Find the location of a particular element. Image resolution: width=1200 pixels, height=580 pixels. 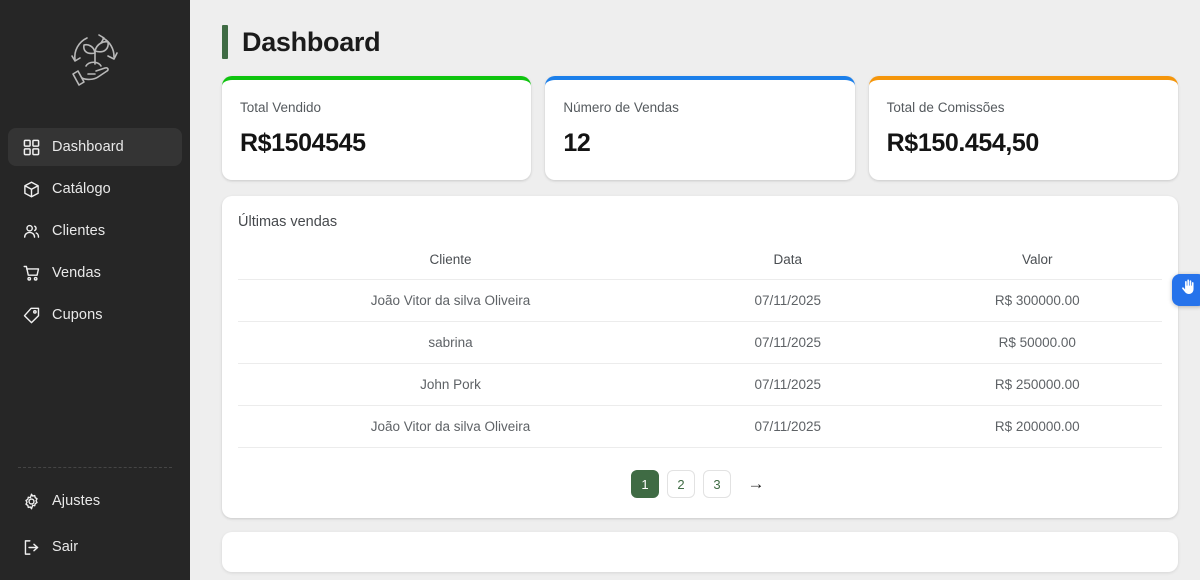

pagination-page-2: 2 is located at coordinates (681, 484).